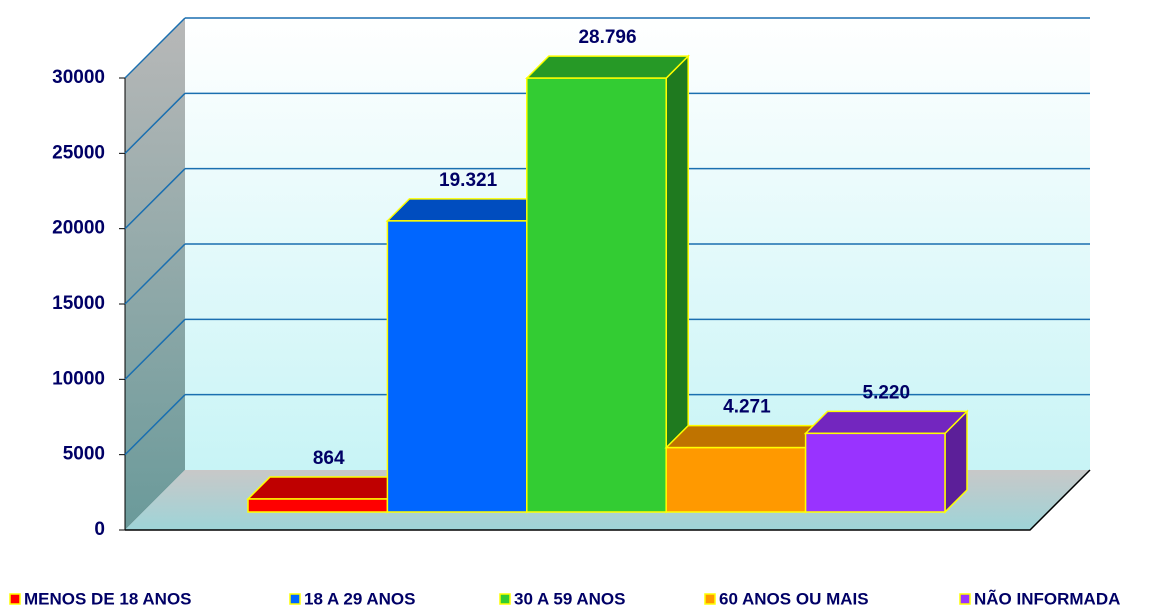 Image resolution: width=1165 pixels, height=610 pixels. What do you see at coordinates (78, 378) in the screenshot?
I see `y-tick-label: 10000` at bounding box center [78, 378].